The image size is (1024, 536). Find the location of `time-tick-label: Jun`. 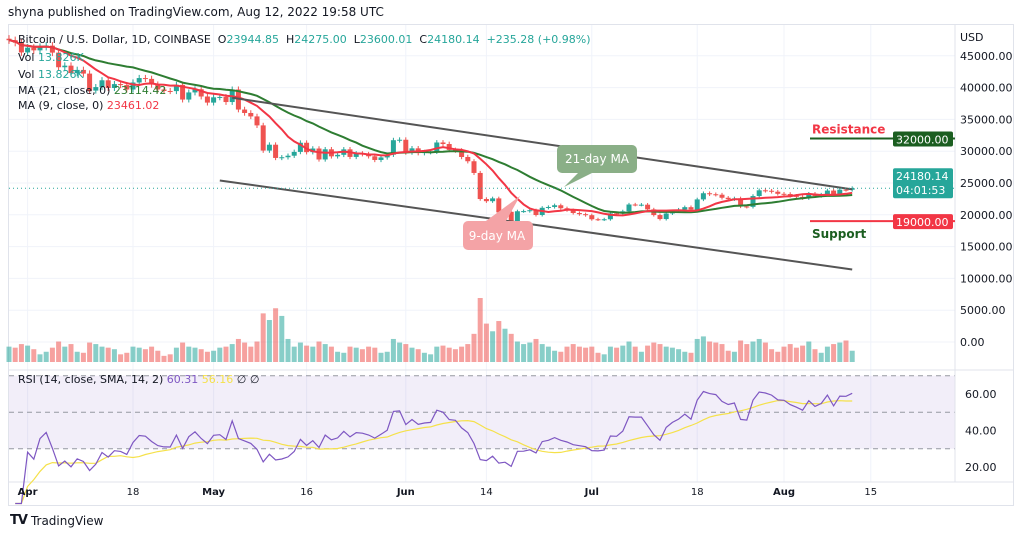

time-tick-label: Jun is located at coordinates (405, 492).